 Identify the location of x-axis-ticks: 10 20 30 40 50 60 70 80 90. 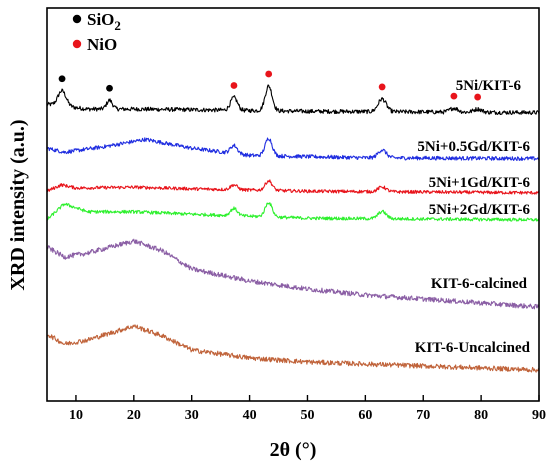
(307, 409).